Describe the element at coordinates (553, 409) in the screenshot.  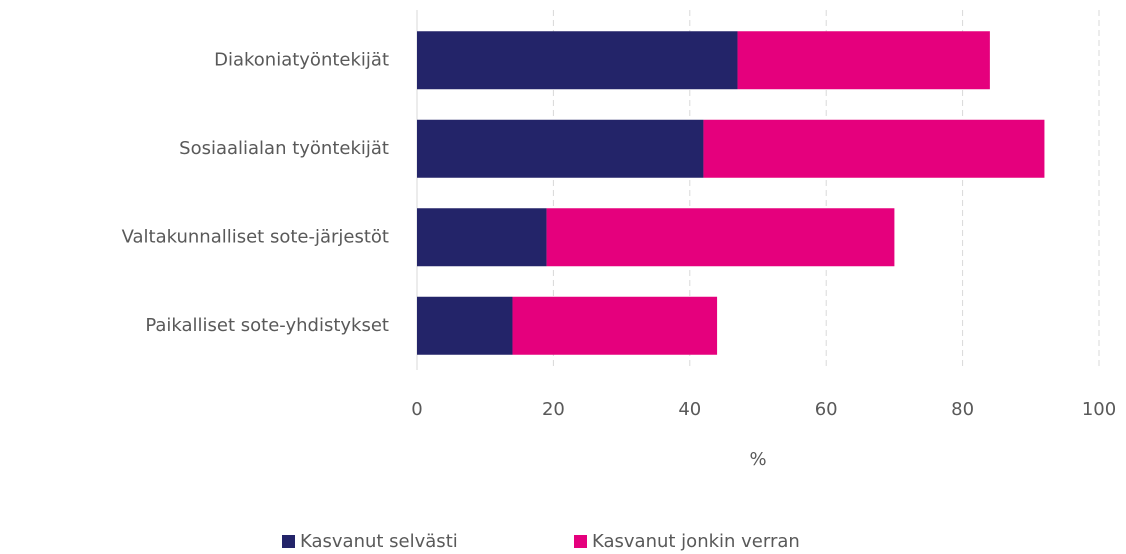
I see `x-tick-label: 20` at that location.